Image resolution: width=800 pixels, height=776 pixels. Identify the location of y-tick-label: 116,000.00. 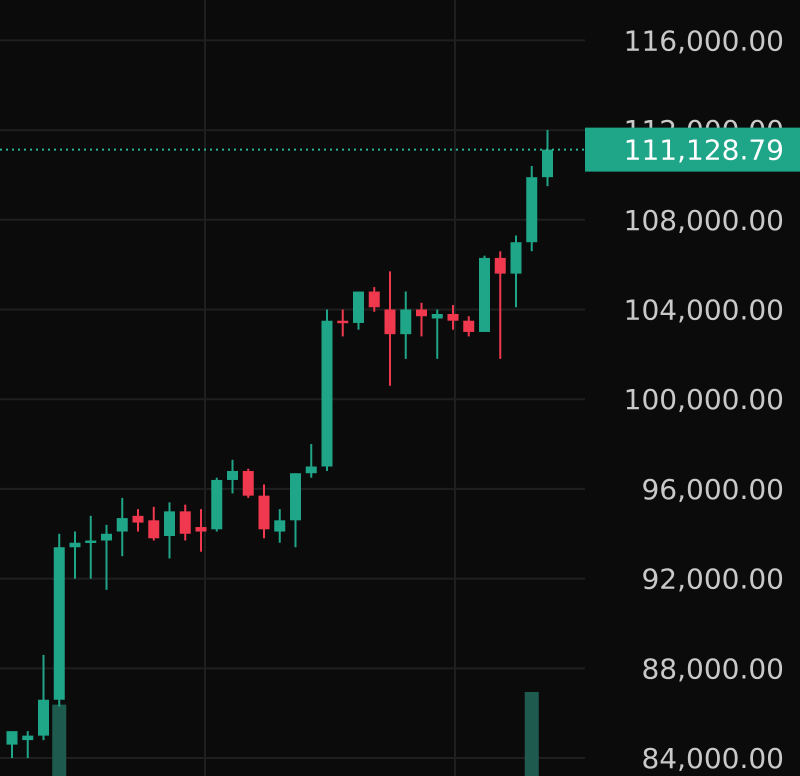
(704, 40).